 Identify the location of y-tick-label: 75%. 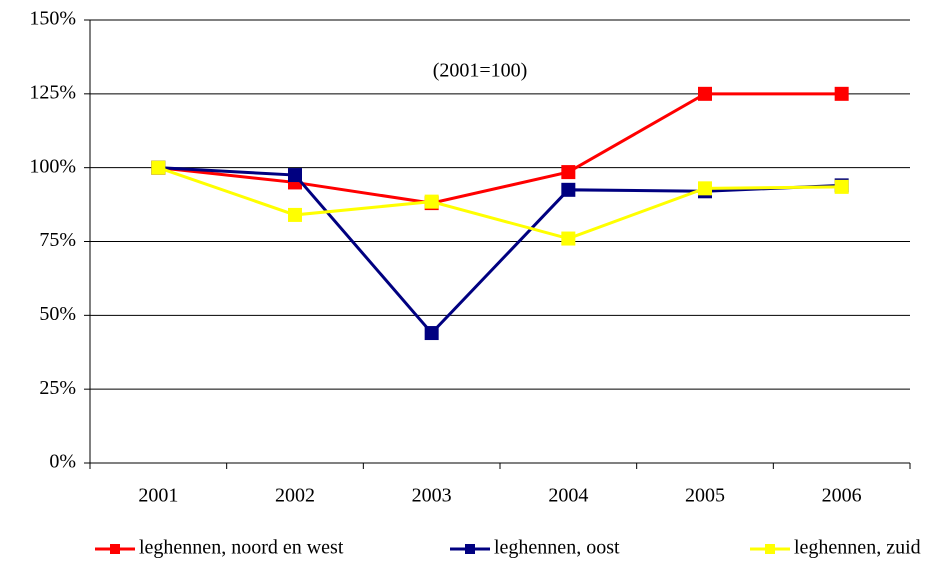
(57, 240).